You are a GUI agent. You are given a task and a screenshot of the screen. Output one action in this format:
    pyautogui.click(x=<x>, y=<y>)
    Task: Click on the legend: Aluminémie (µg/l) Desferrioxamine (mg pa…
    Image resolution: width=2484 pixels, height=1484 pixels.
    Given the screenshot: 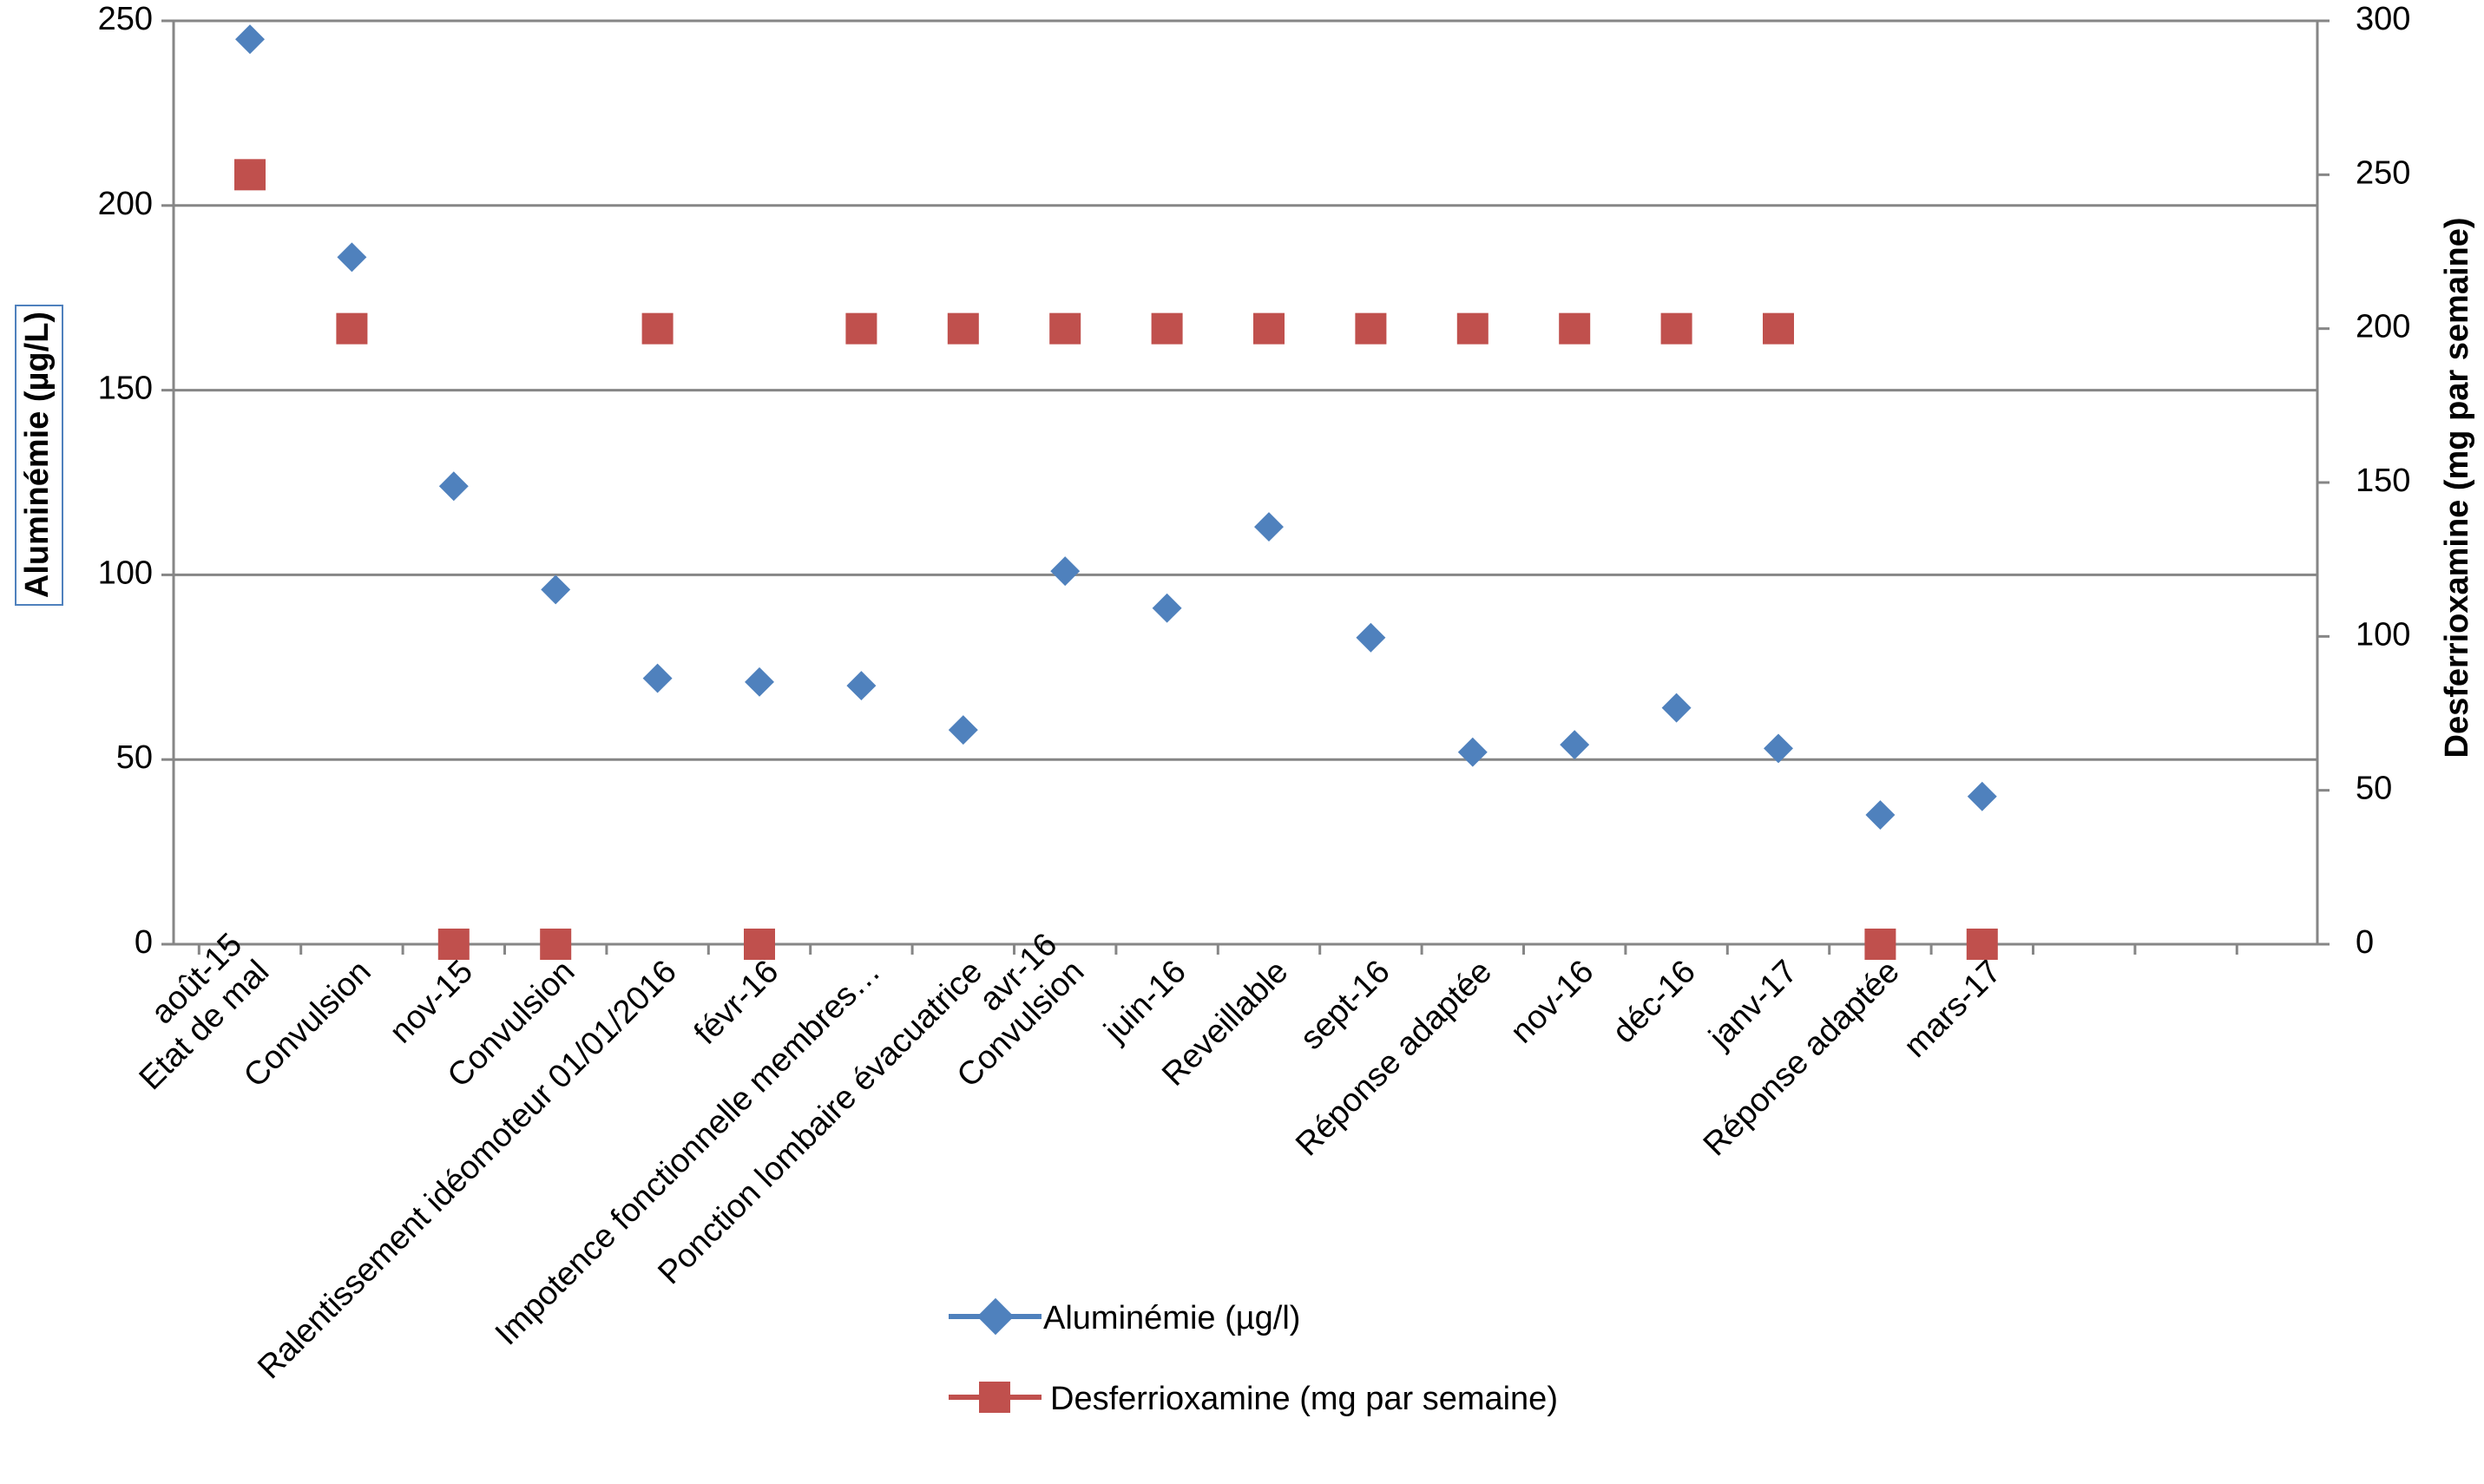 What is the action you would take?
    pyautogui.click(x=1253, y=1357)
    